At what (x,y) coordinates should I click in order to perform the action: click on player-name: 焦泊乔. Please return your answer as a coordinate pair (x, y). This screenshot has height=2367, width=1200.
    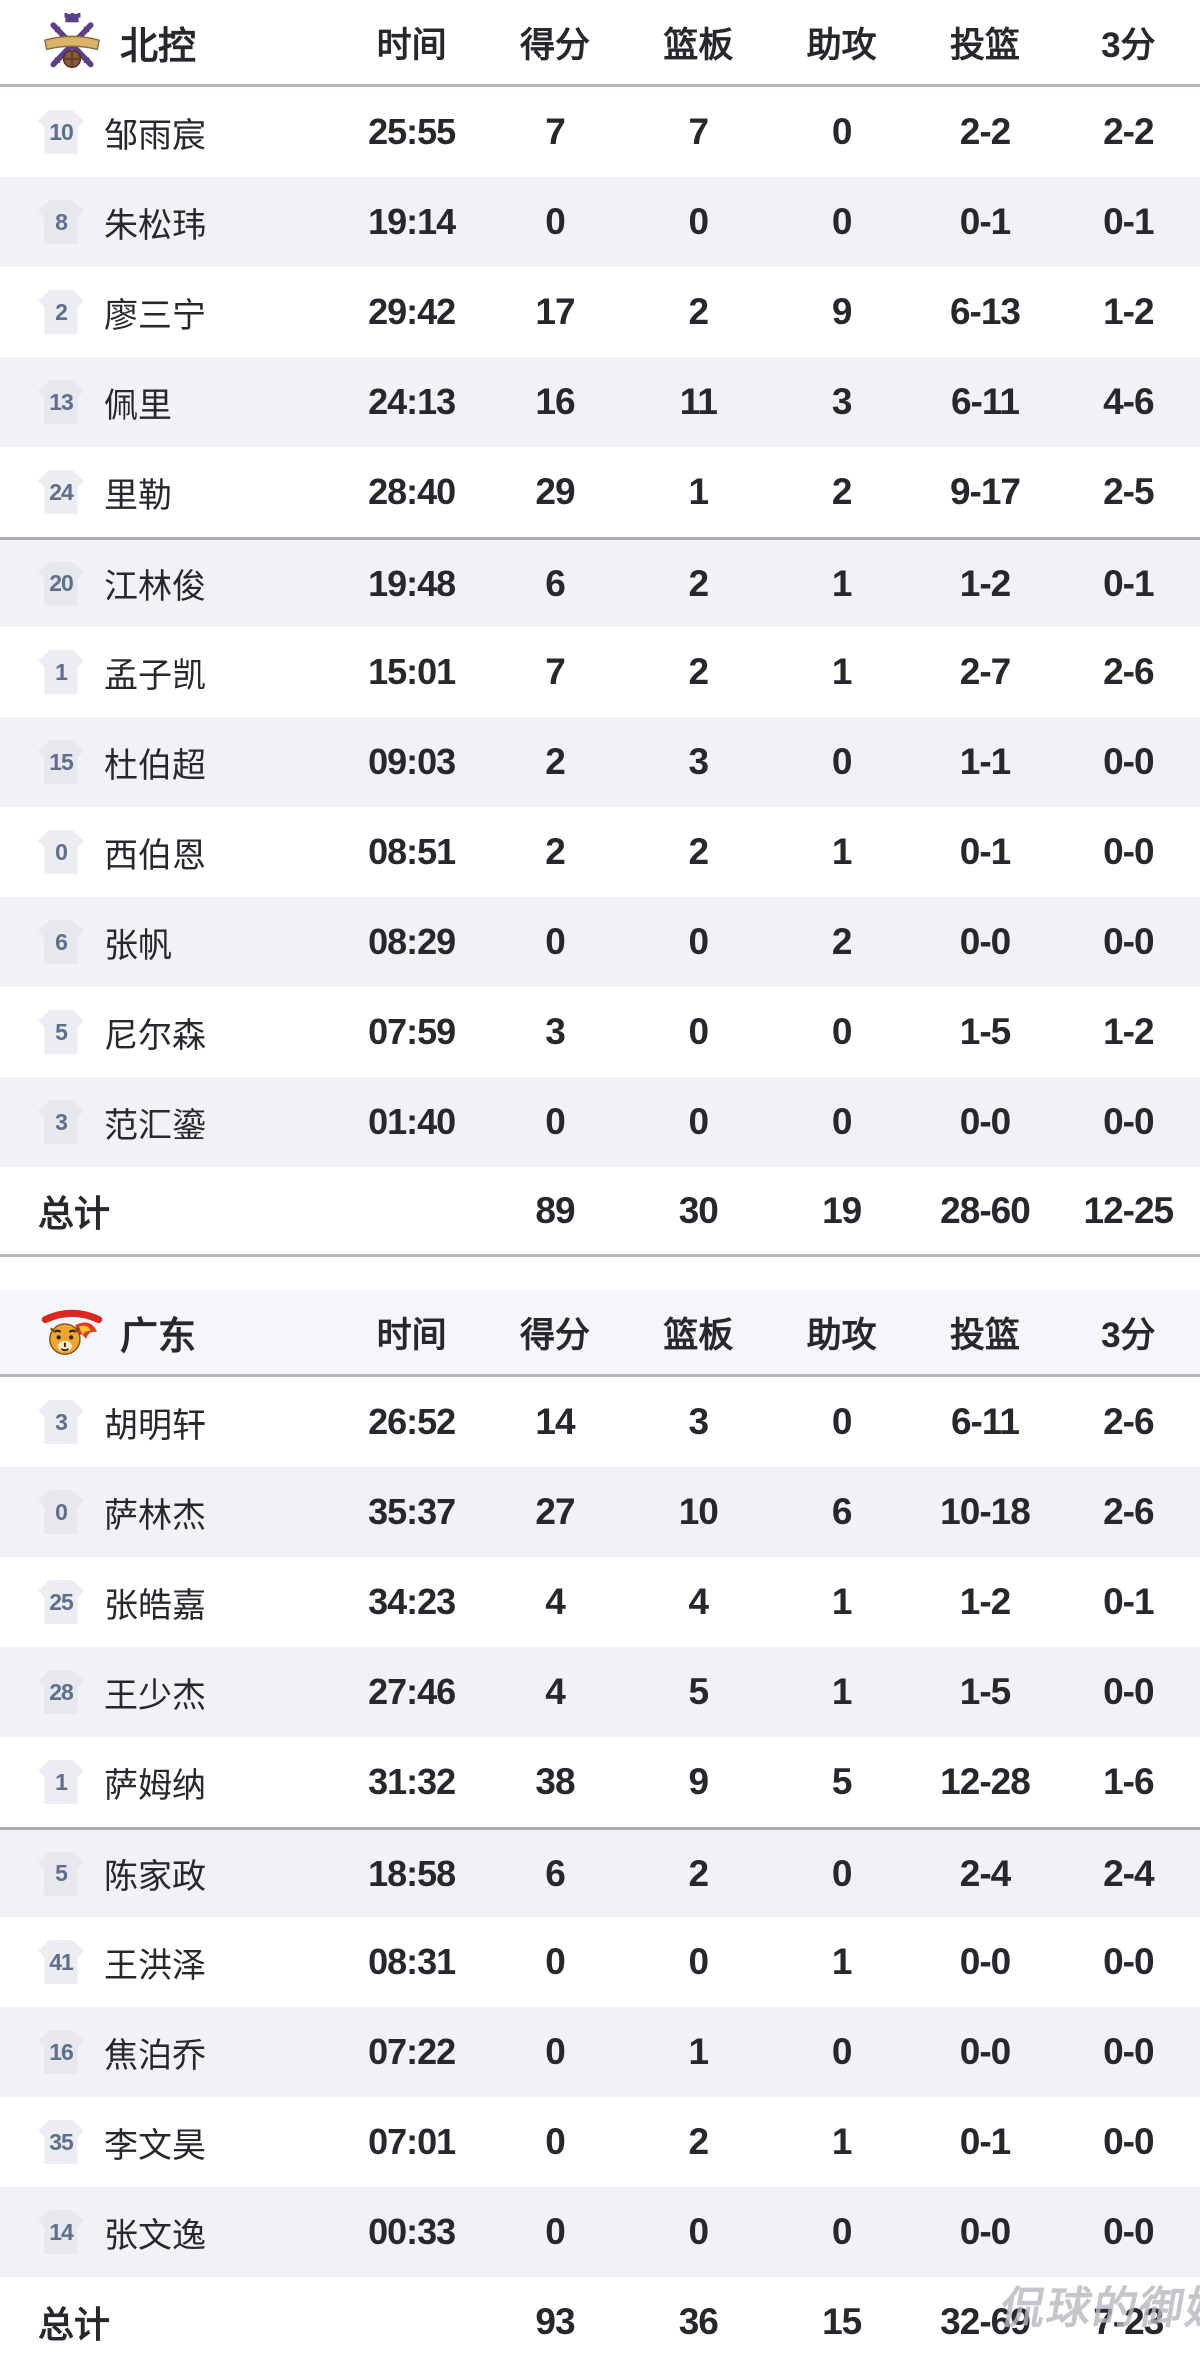
    Looking at the image, I should click on (155, 2055).